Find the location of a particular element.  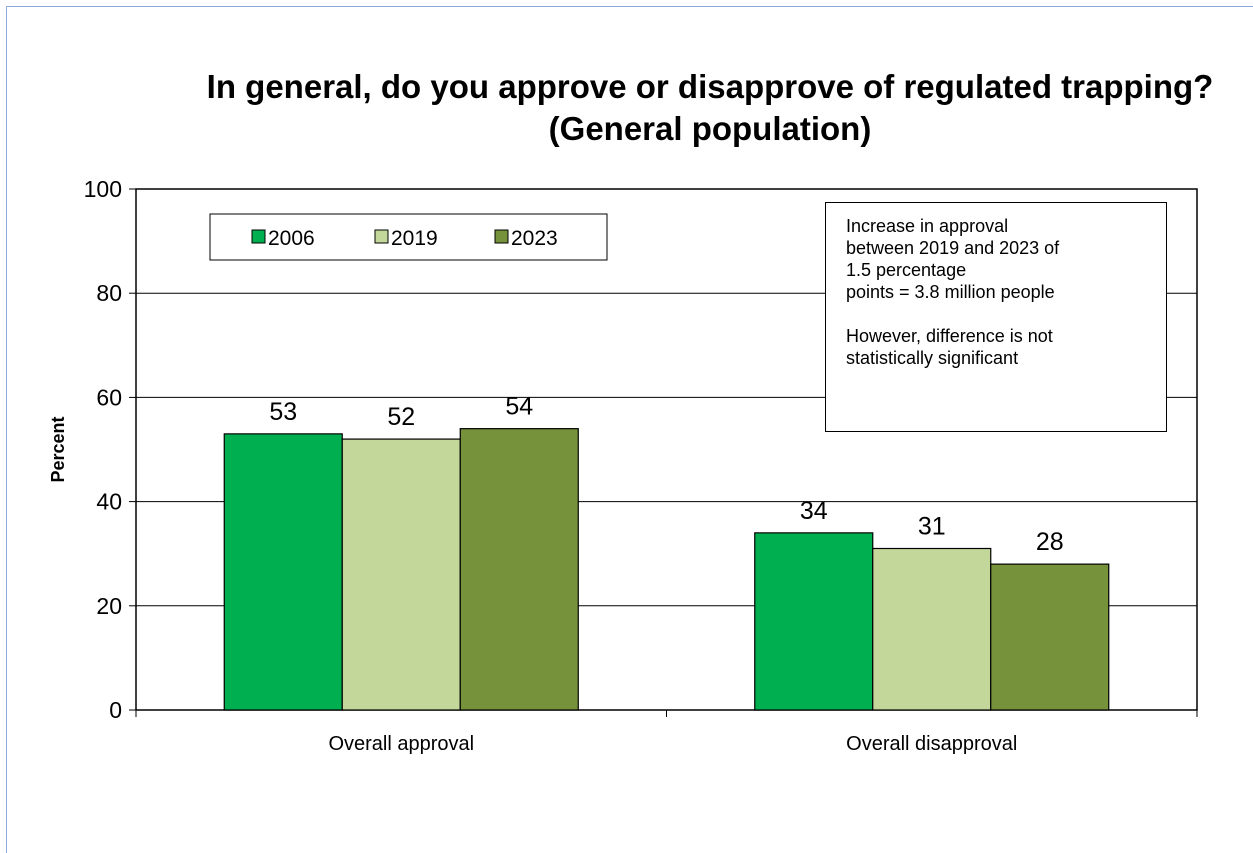

data-label: 28 is located at coordinates (1050, 542).